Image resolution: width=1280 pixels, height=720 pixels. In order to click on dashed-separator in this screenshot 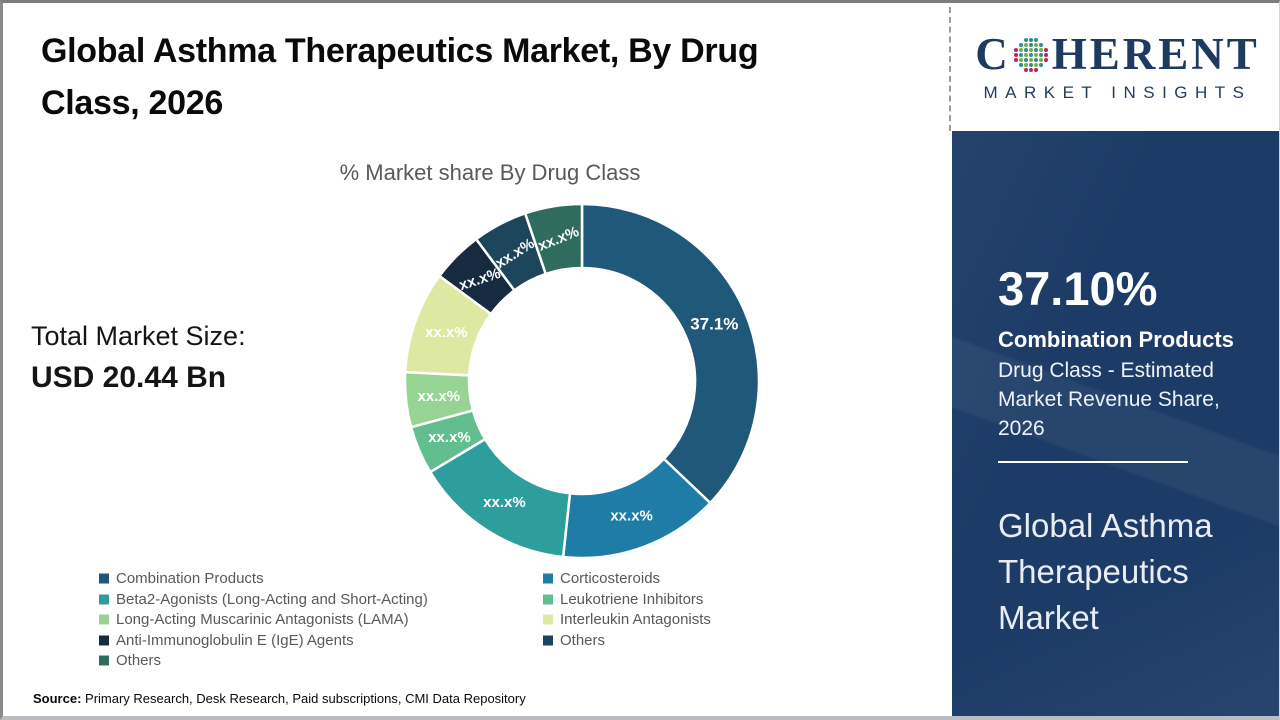, I will do `click(950, 69)`.